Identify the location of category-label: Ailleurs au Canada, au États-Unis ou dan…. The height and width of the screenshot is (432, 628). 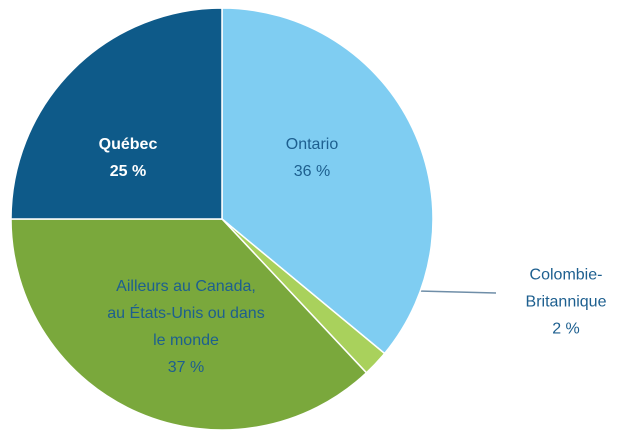
(186, 313).